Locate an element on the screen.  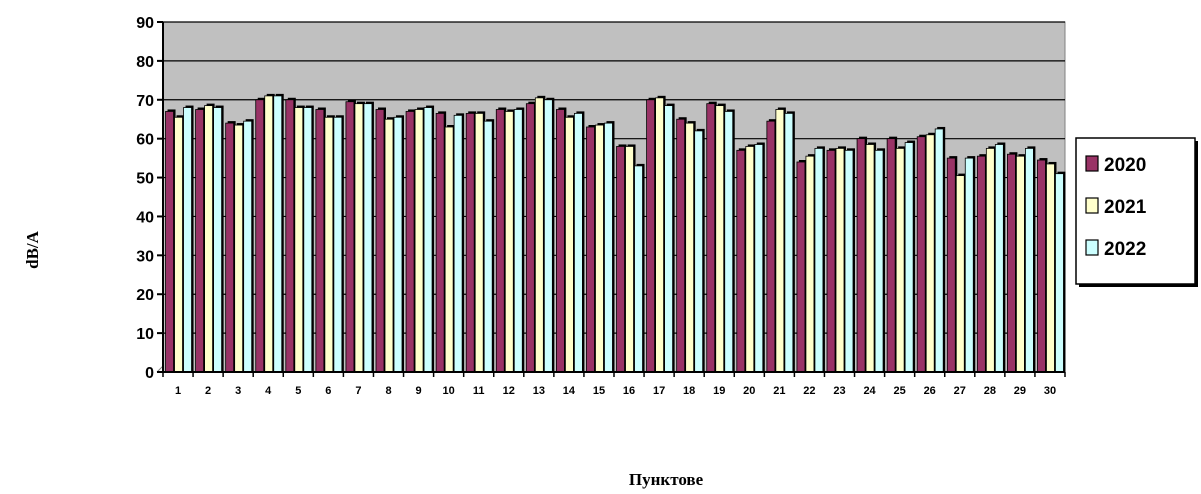
legend-label-2020: 2020 is located at coordinates (1125, 165).